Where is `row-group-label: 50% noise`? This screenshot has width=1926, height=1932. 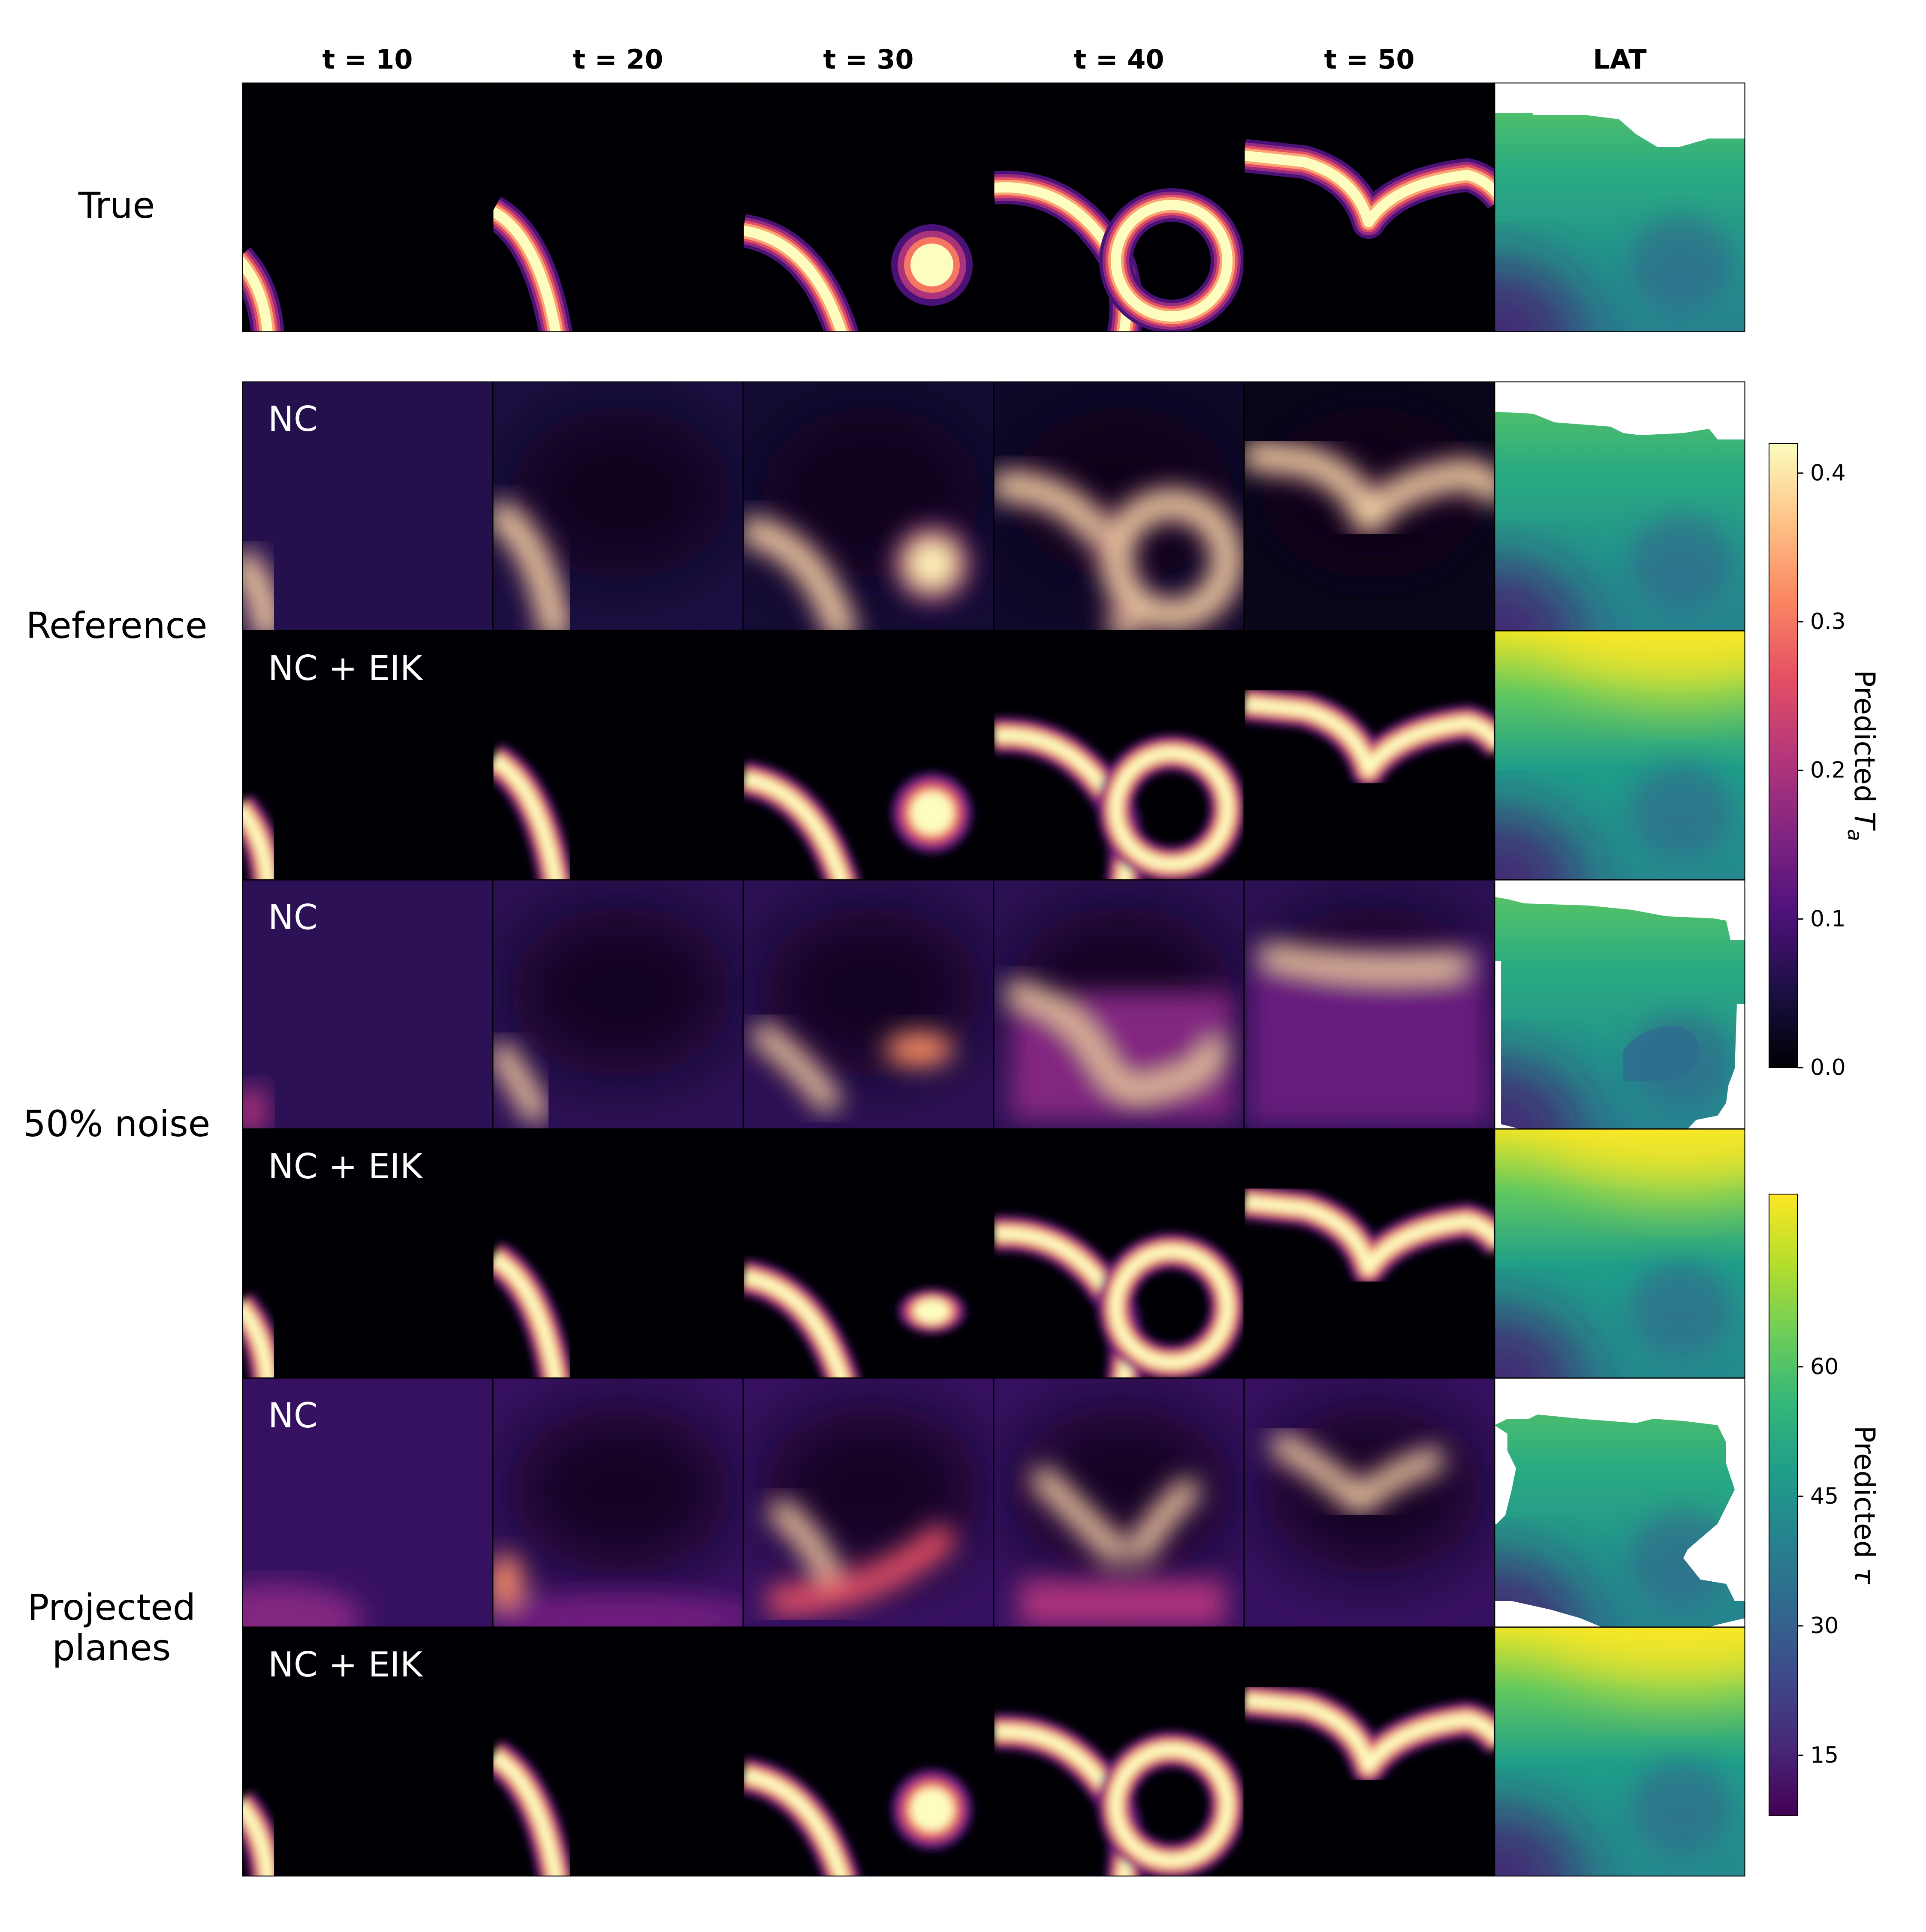
row-group-label: 50% noise is located at coordinates (117, 1124).